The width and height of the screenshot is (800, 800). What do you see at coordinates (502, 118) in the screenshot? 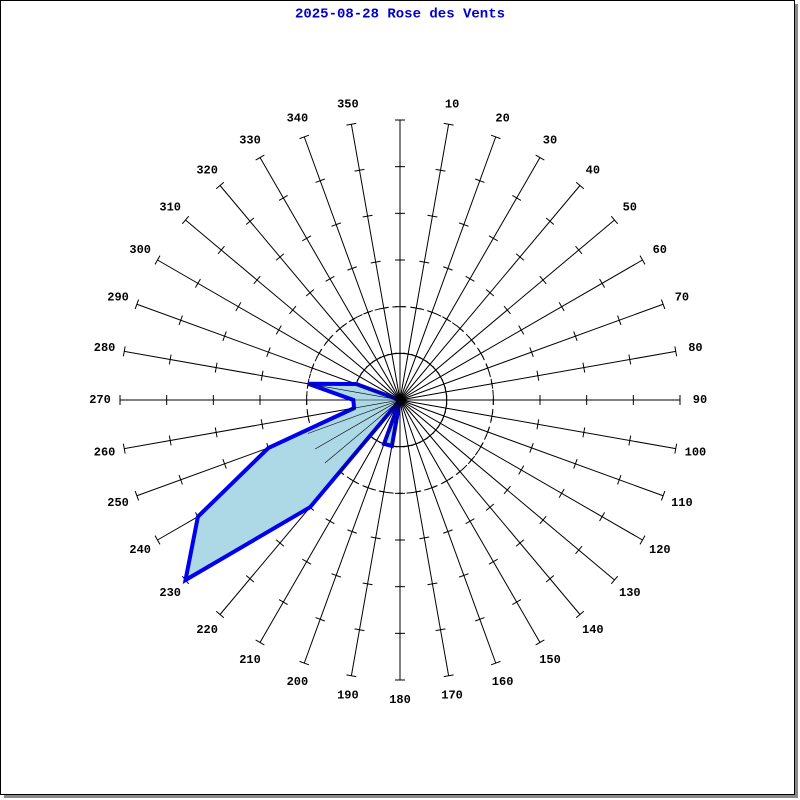
I see `direction-label: 20` at bounding box center [502, 118].